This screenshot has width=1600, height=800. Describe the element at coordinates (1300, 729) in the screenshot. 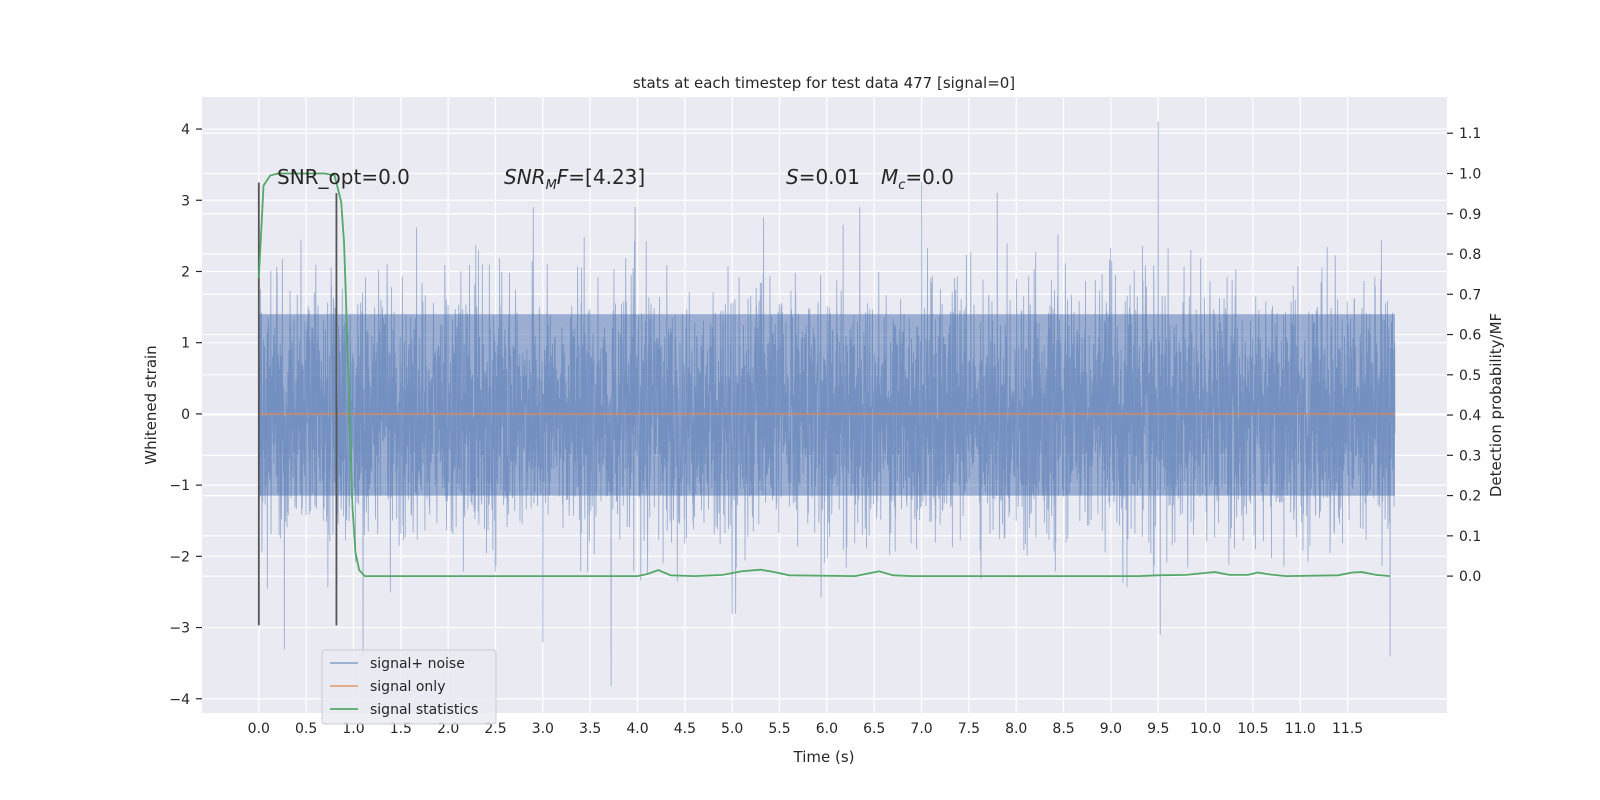

I see `x-tick-label: 11.0` at that location.